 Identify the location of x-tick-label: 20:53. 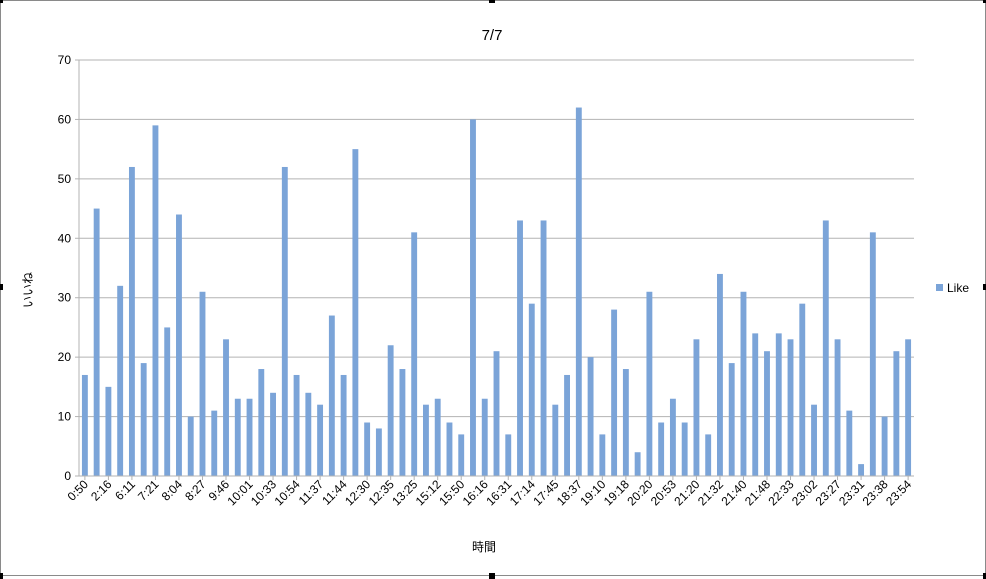
(663, 492).